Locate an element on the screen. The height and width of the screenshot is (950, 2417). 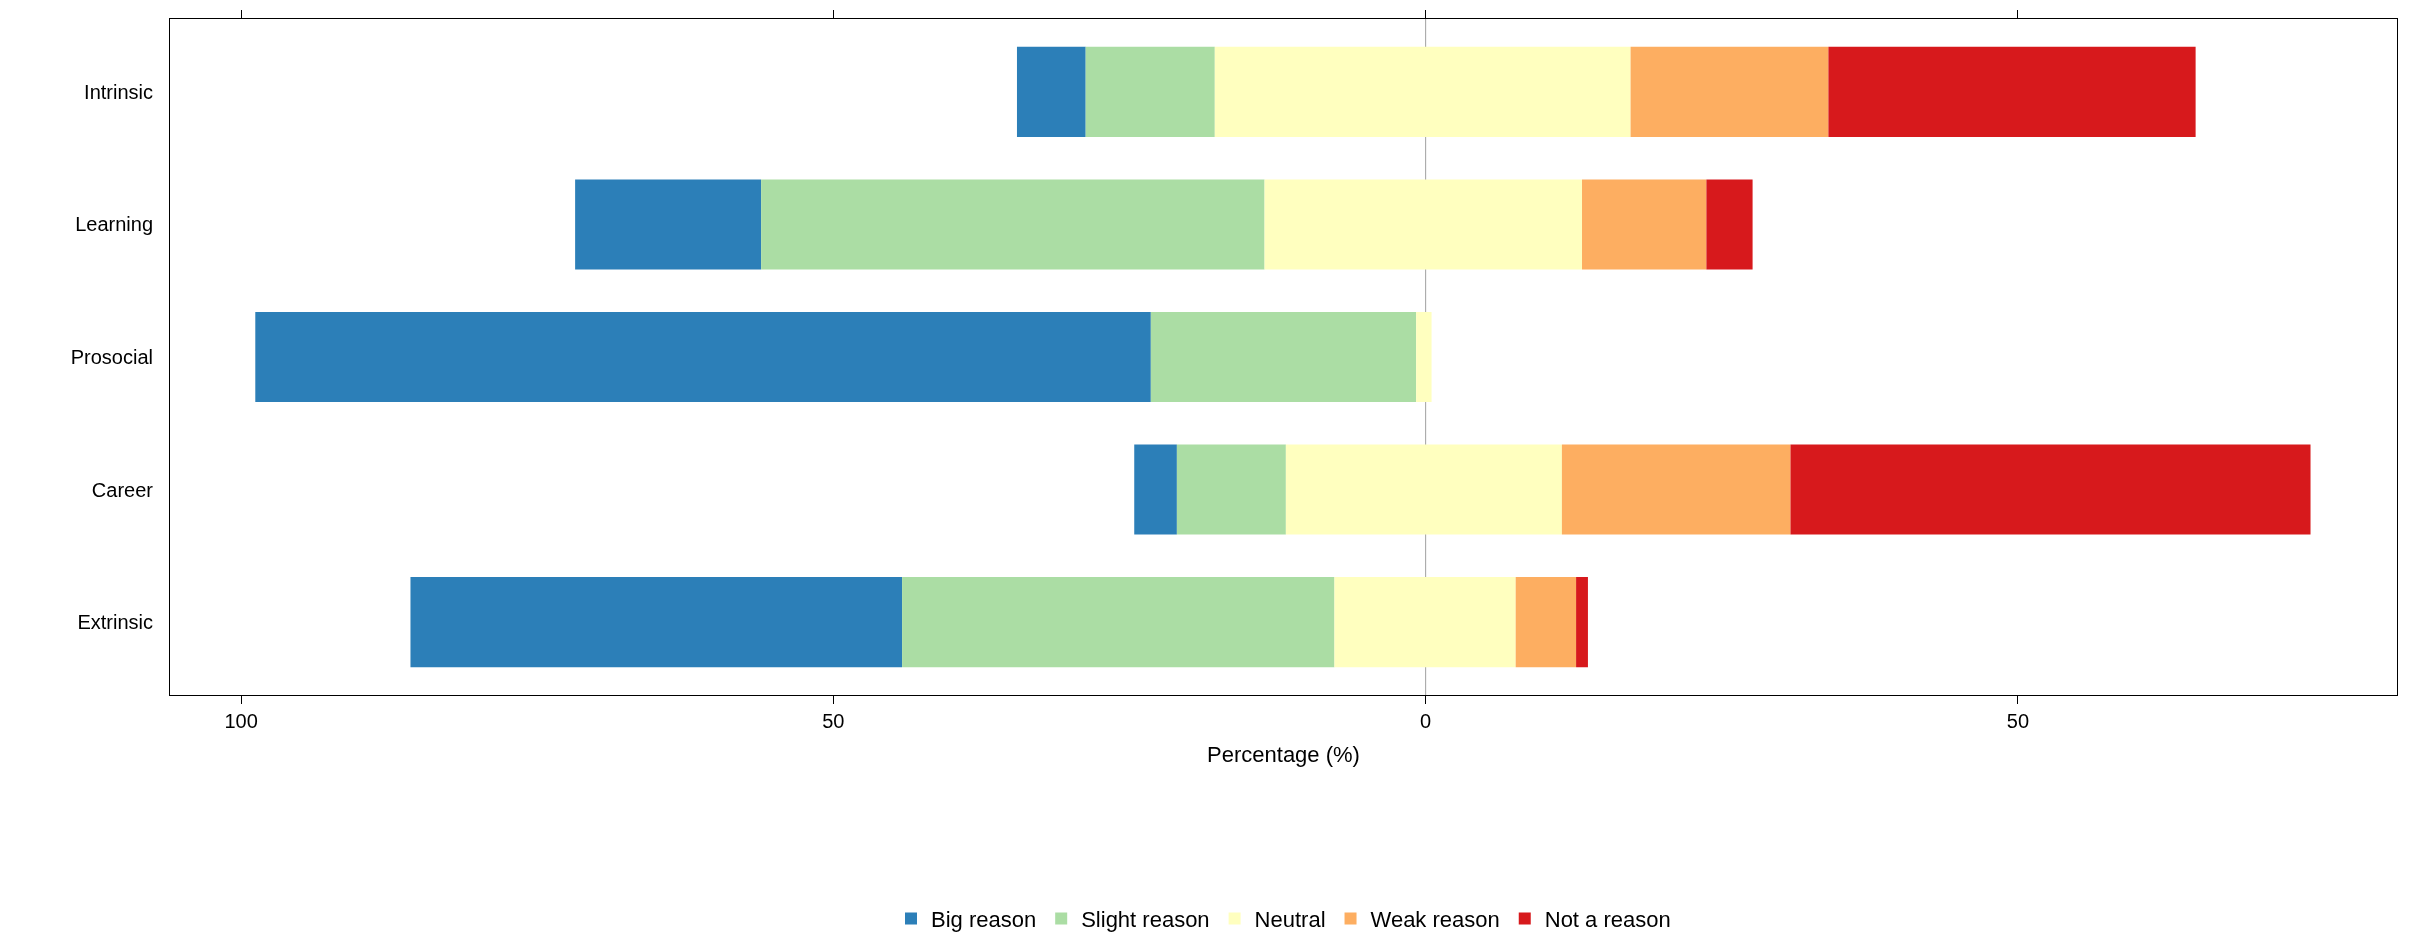
legend-label: Big reason is located at coordinates (984, 920).